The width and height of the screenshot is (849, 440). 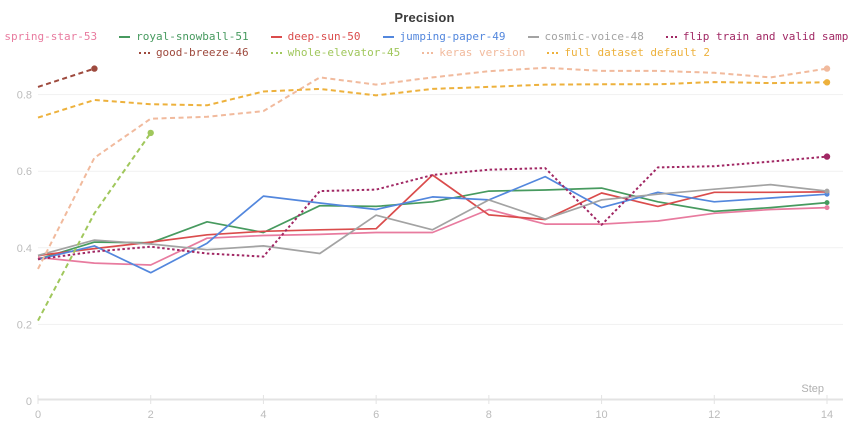 I want to click on y-tick-label-0: 0, so click(x=29, y=402).